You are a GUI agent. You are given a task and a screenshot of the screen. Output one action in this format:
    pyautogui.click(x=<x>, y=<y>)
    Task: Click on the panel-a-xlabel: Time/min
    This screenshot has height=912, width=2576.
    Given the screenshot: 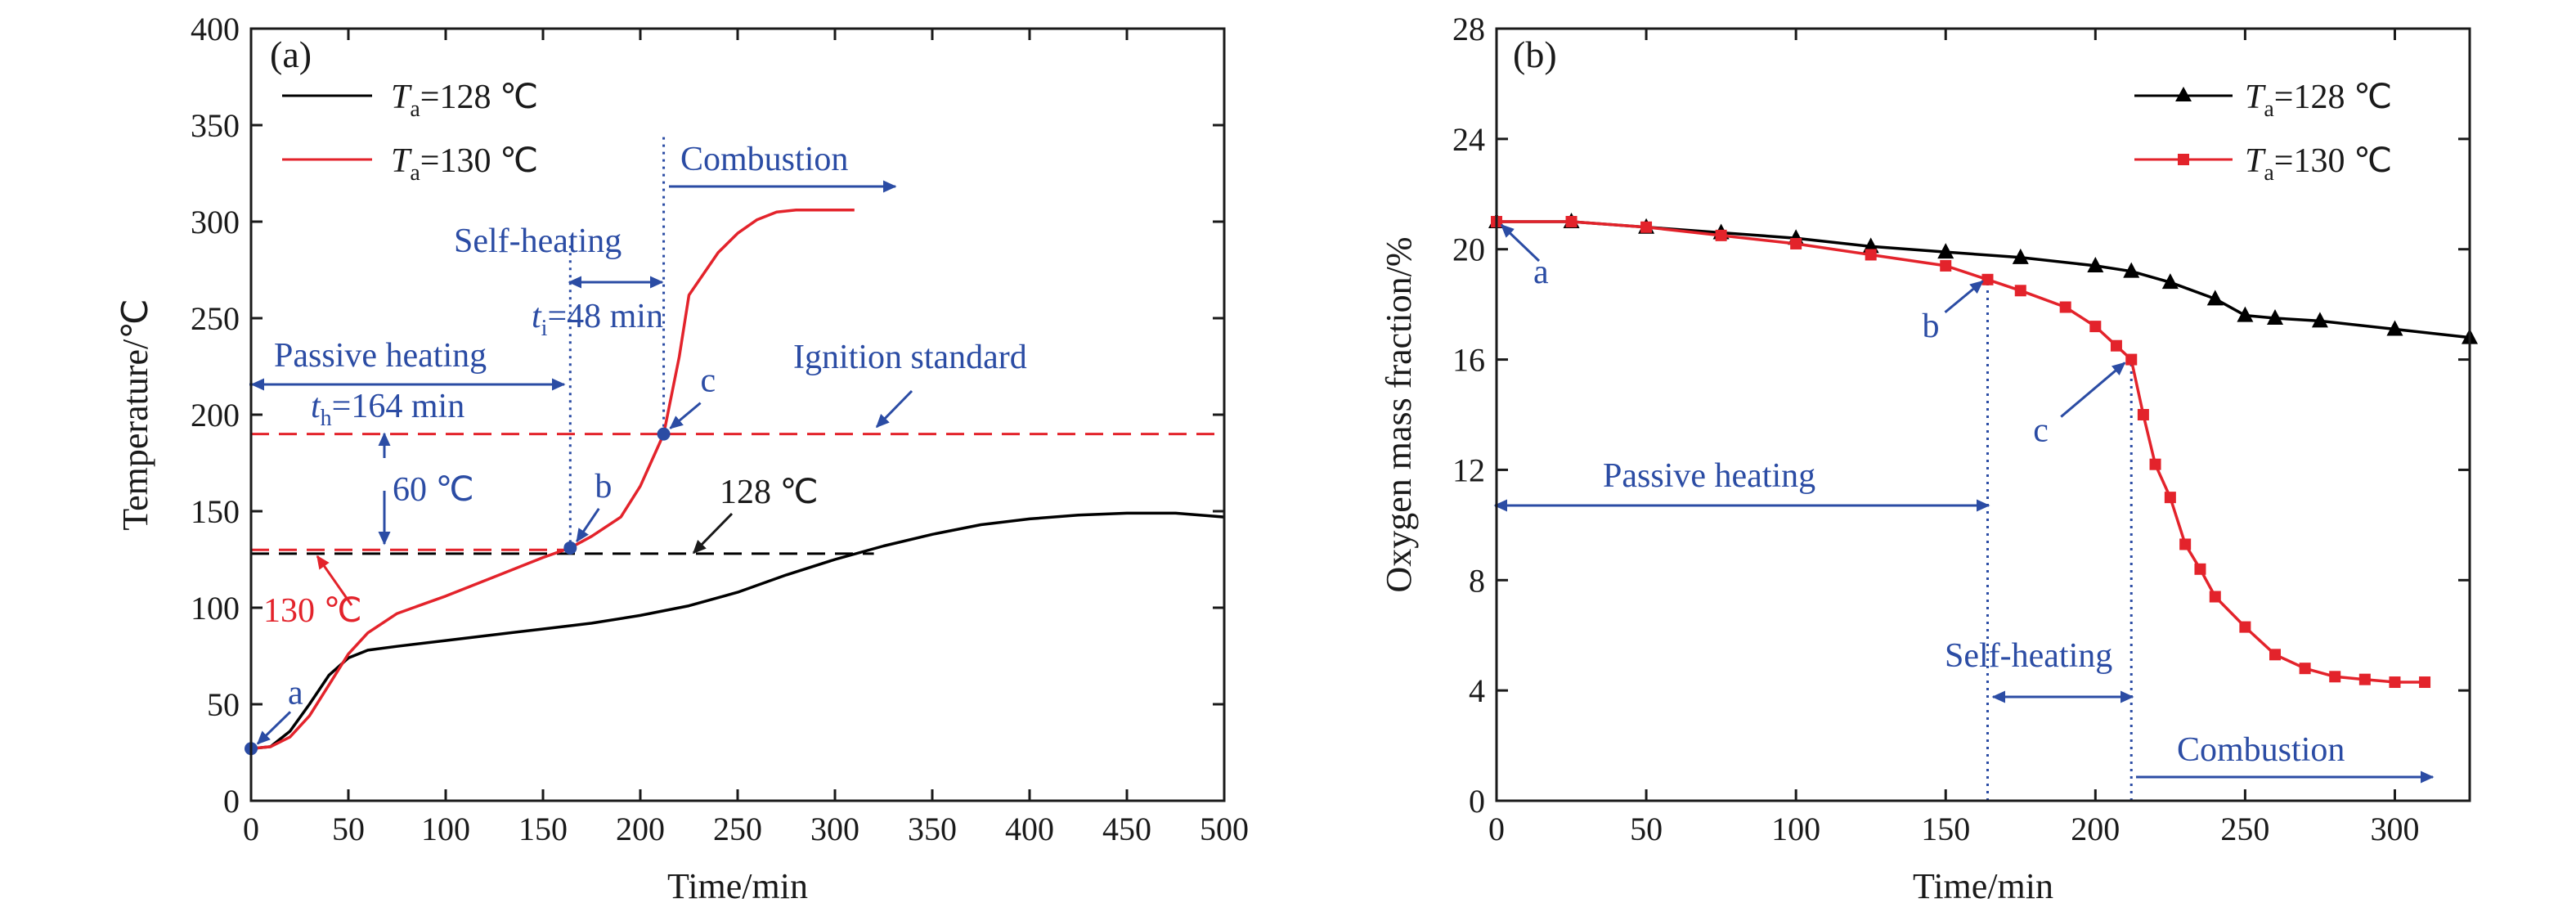 What is the action you would take?
    pyautogui.click(x=737, y=886)
    